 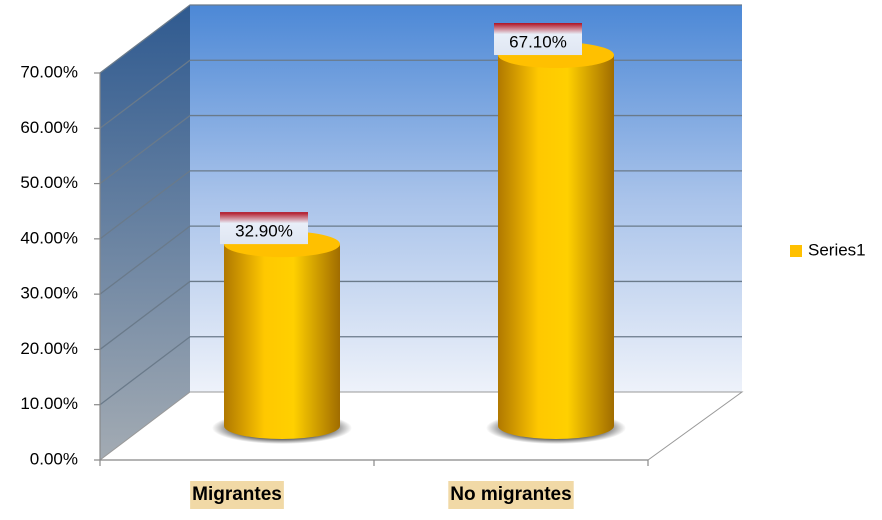 I want to click on y-tick-label: 10.00%, so click(x=49, y=403).